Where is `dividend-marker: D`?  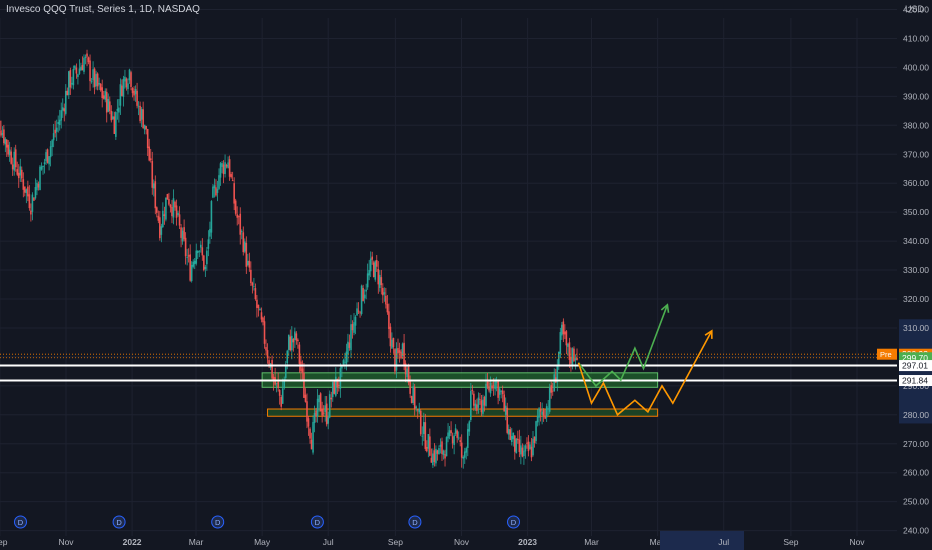 dividend-marker: D is located at coordinates (119, 522).